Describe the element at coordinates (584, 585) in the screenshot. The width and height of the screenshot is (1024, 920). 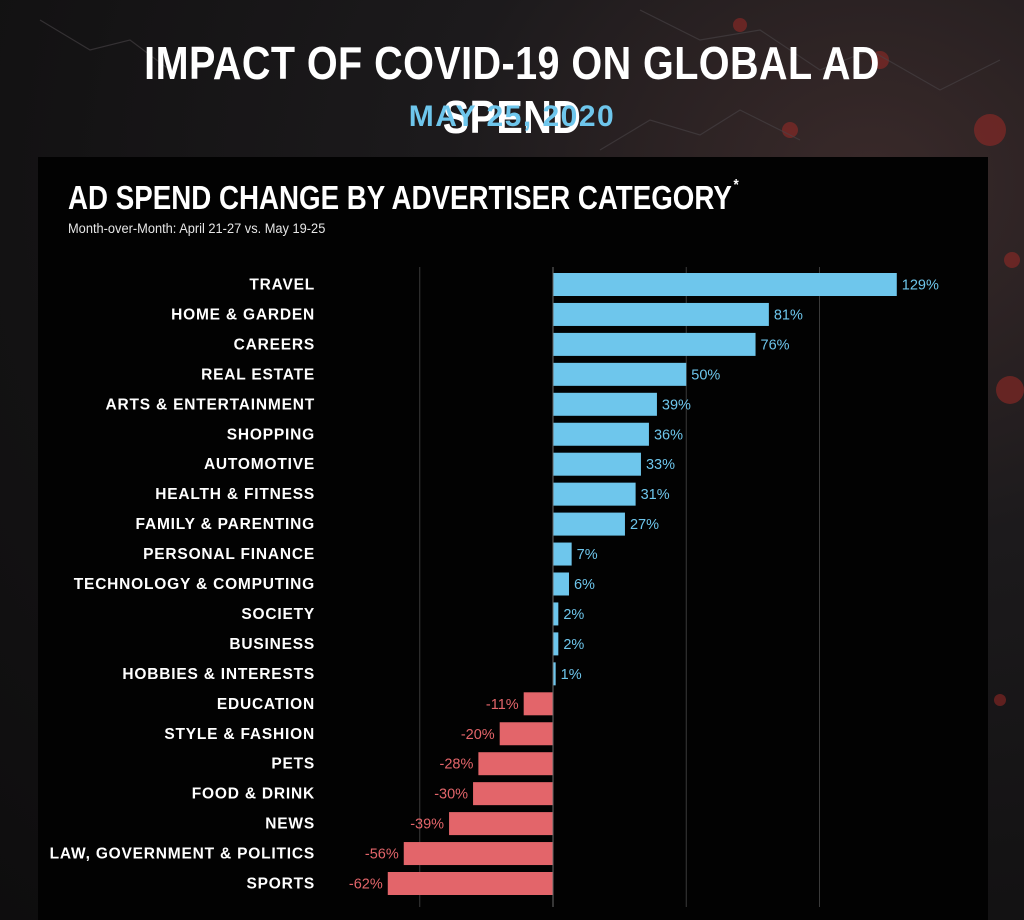
I see `data-label: 6%` at that location.